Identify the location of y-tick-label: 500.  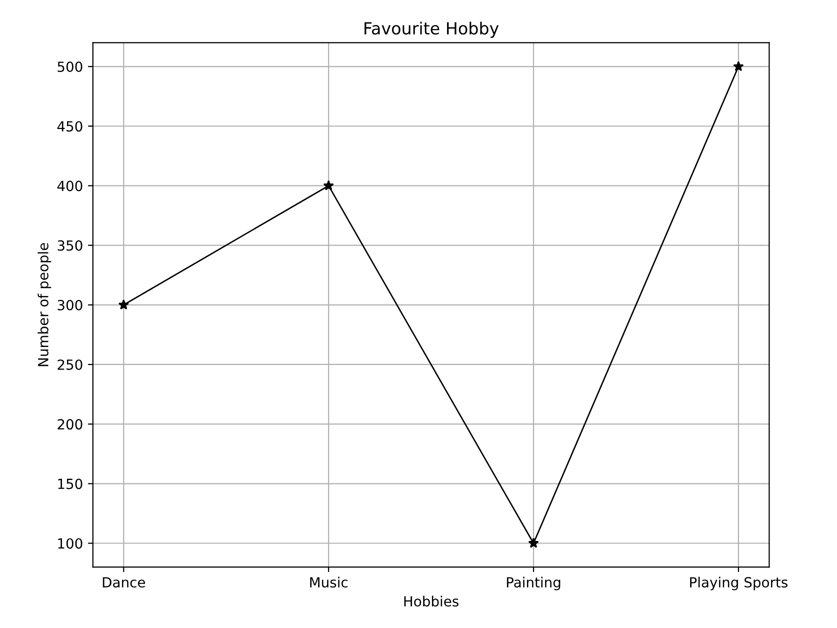
(70, 67).